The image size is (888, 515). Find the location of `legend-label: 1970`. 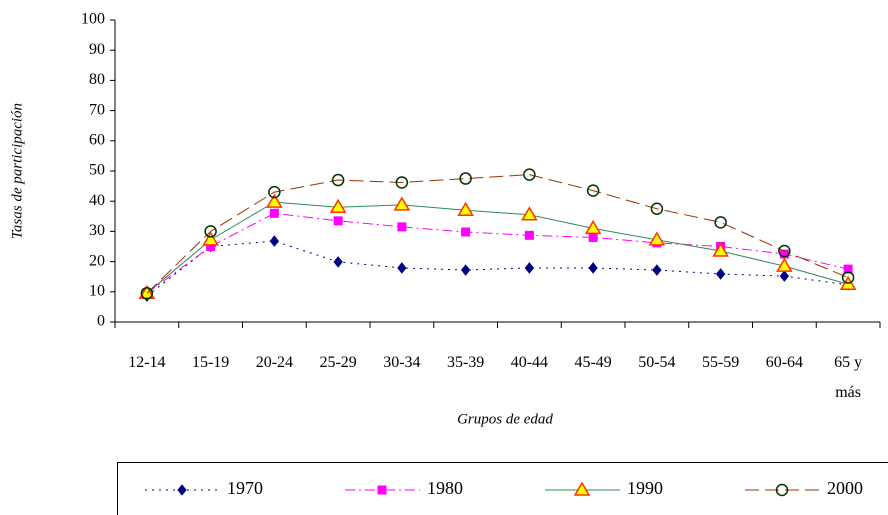

legend-label: 1970 is located at coordinates (245, 488).